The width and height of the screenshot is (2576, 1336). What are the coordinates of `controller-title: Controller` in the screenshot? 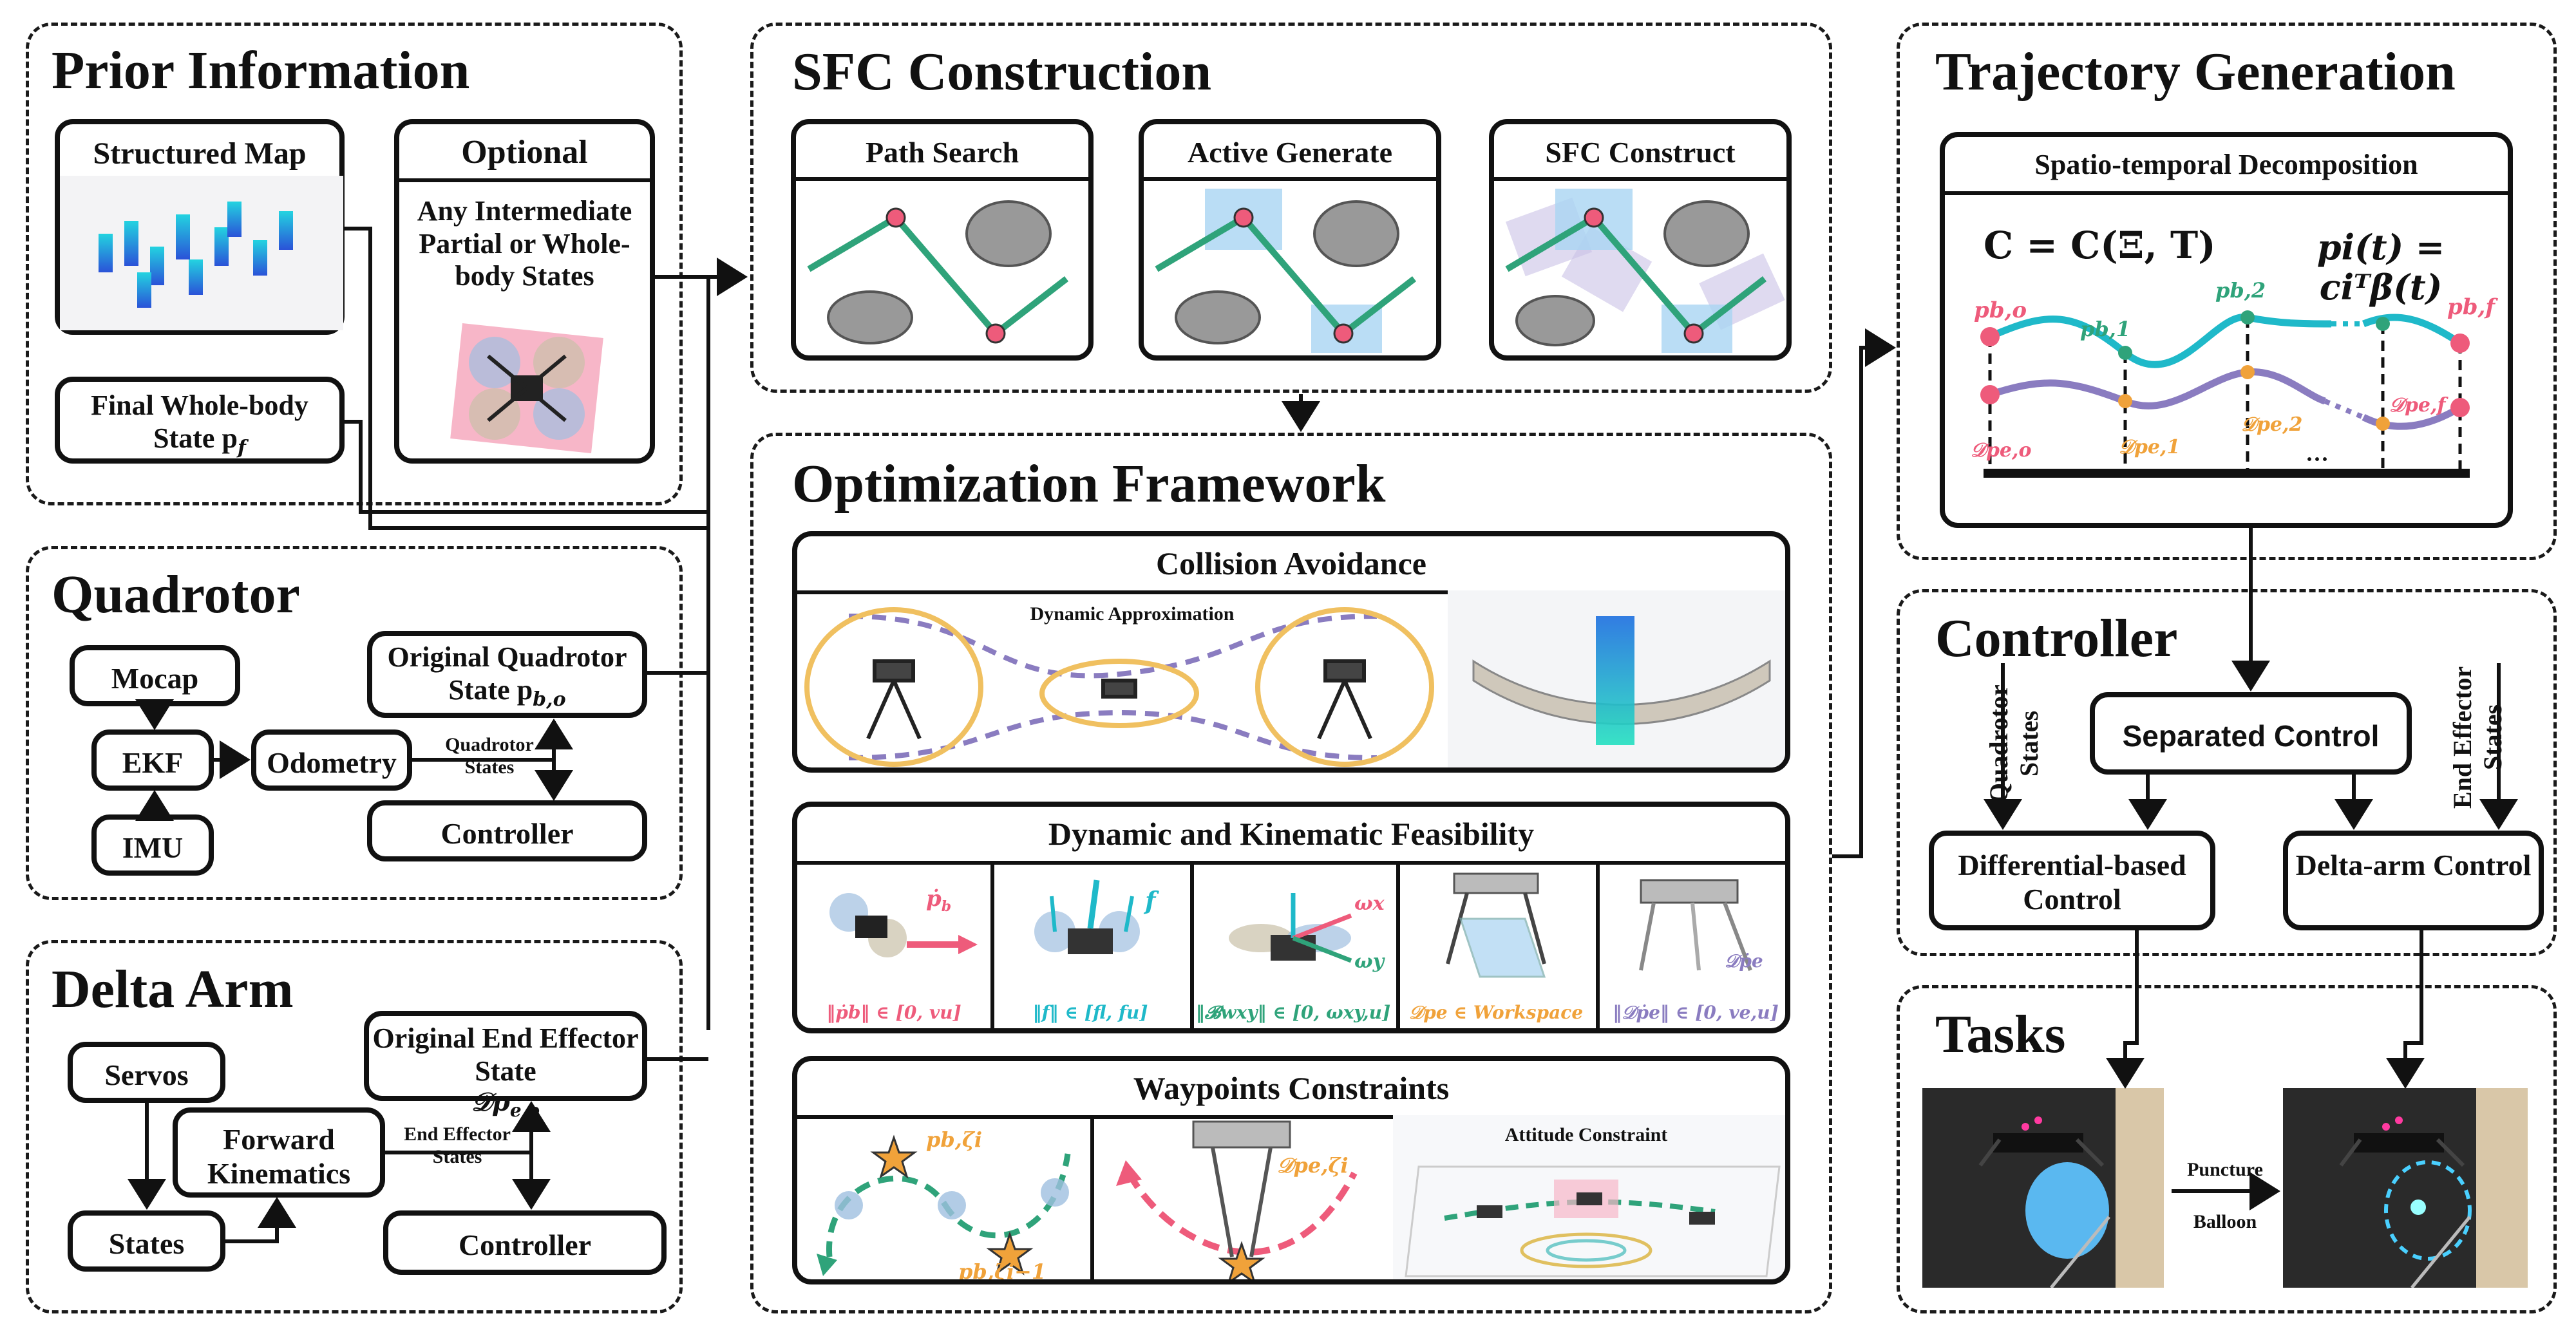 It's located at (2056, 639).